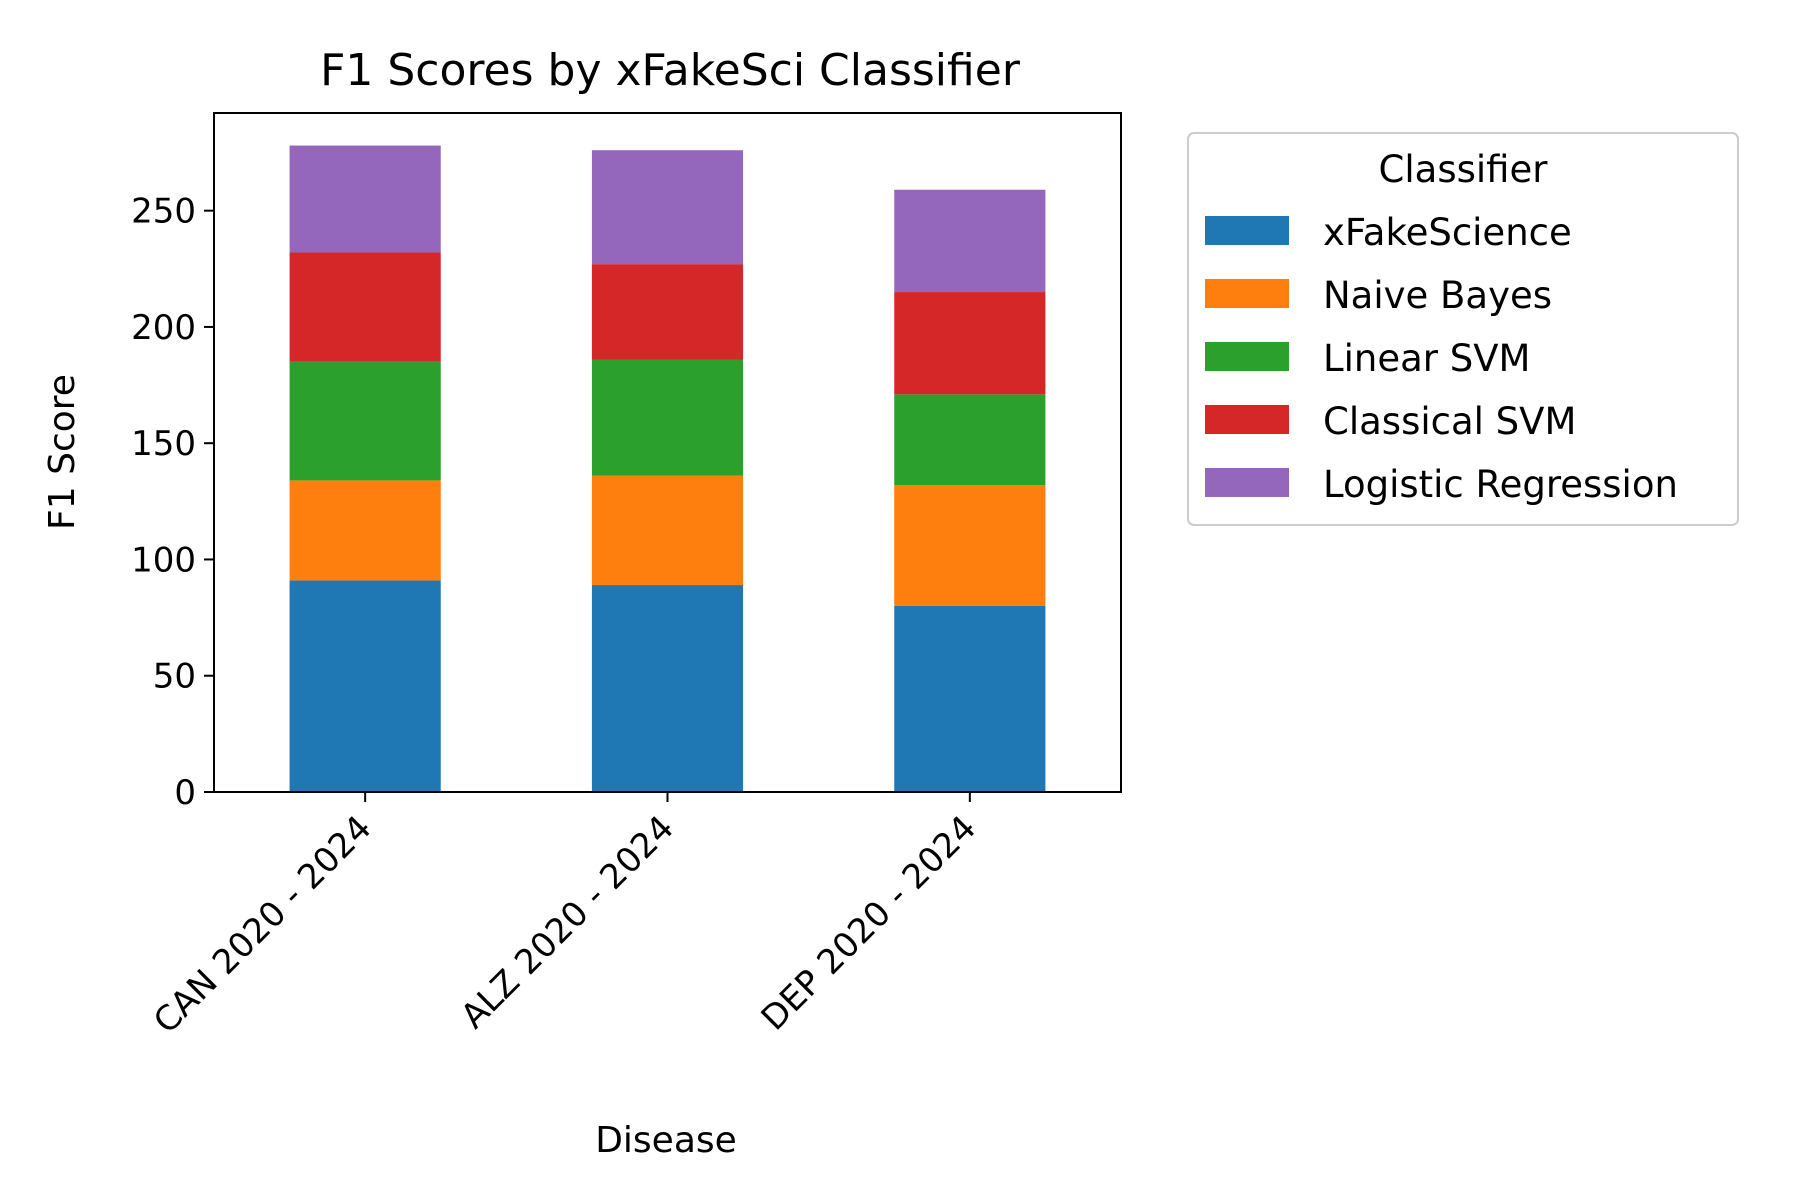 Image resolution: width=1800 pixels, height=1200 pixels. What do you see at coordinates (1426, 358) in the screenshot?
I see `legend-label: Linear SVM` at bounding box center [1426, 358].